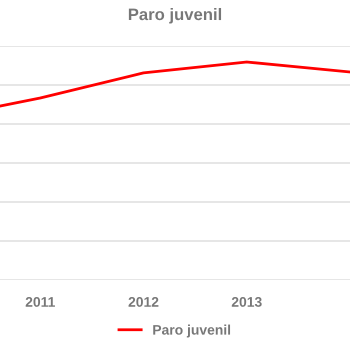  I want to click on x-tick-label: 2011, so click(40, 302).